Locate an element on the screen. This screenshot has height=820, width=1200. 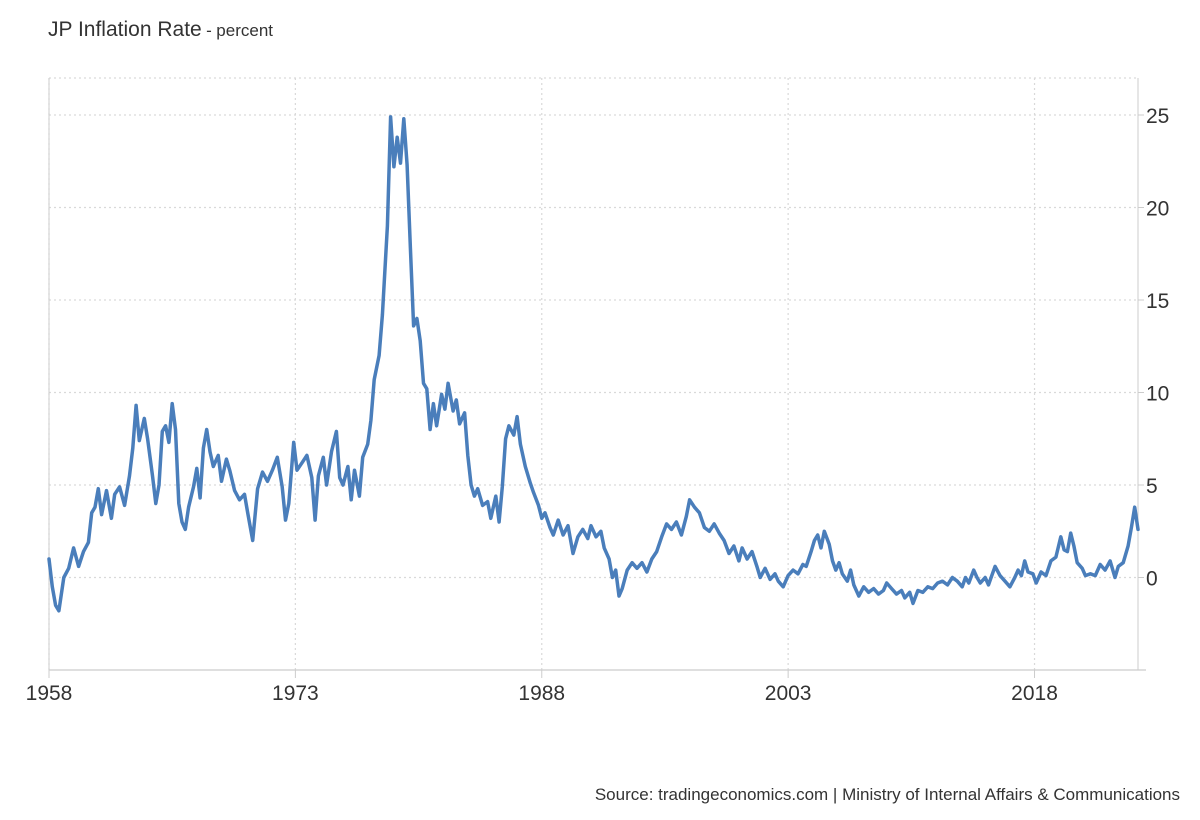
x-tick-label: 2018 is located at coordinates (1034, 693).